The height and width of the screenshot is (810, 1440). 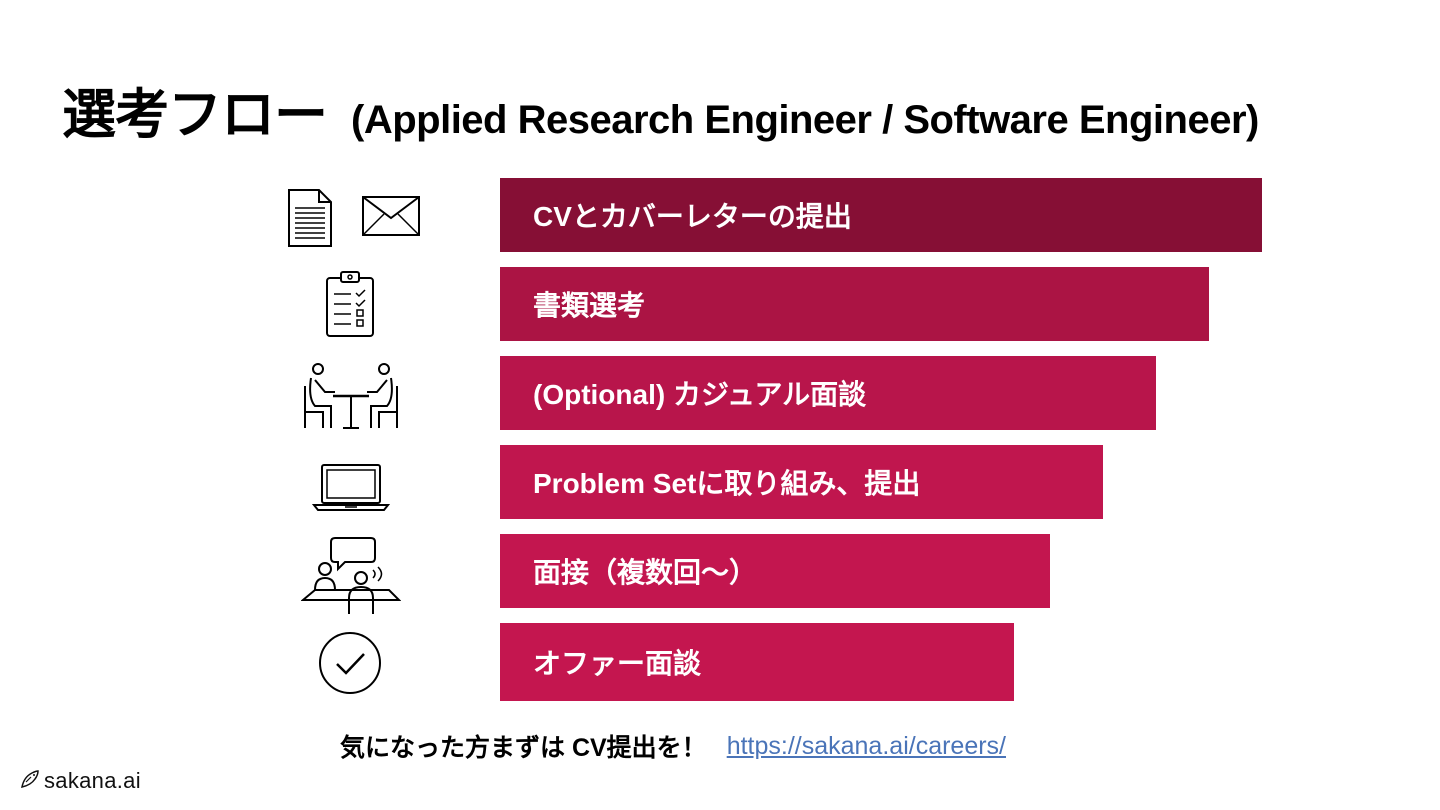 I want to click on step-label-1: CVとカバーレターの提出, so click(x=692, y=216).